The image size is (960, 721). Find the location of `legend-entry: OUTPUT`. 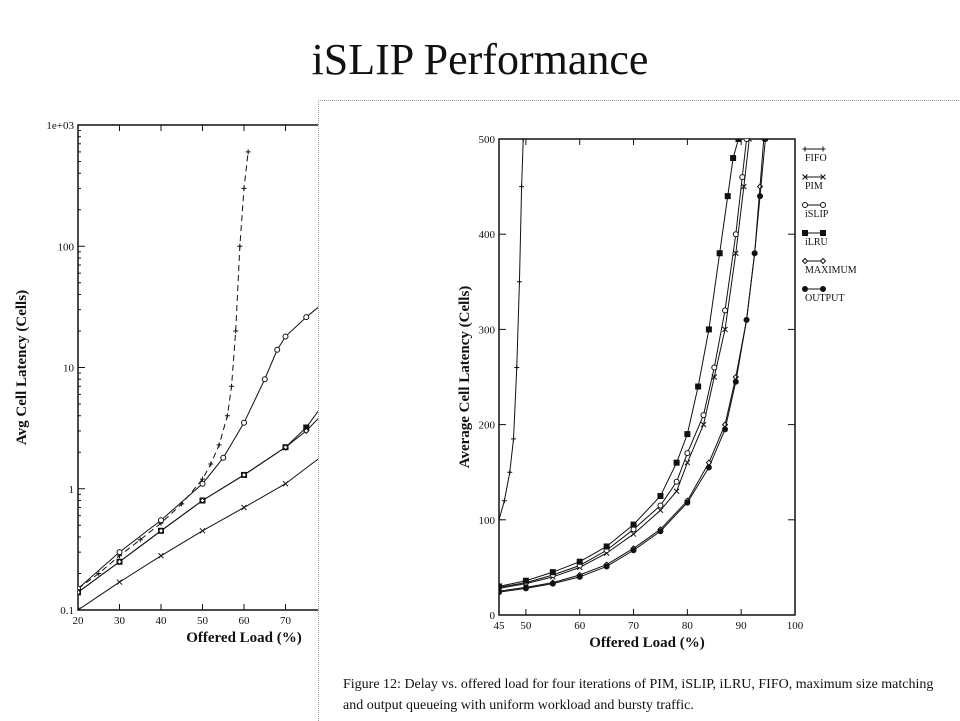

legend-entry: OUTPUT is located at coordinates (823, 295).